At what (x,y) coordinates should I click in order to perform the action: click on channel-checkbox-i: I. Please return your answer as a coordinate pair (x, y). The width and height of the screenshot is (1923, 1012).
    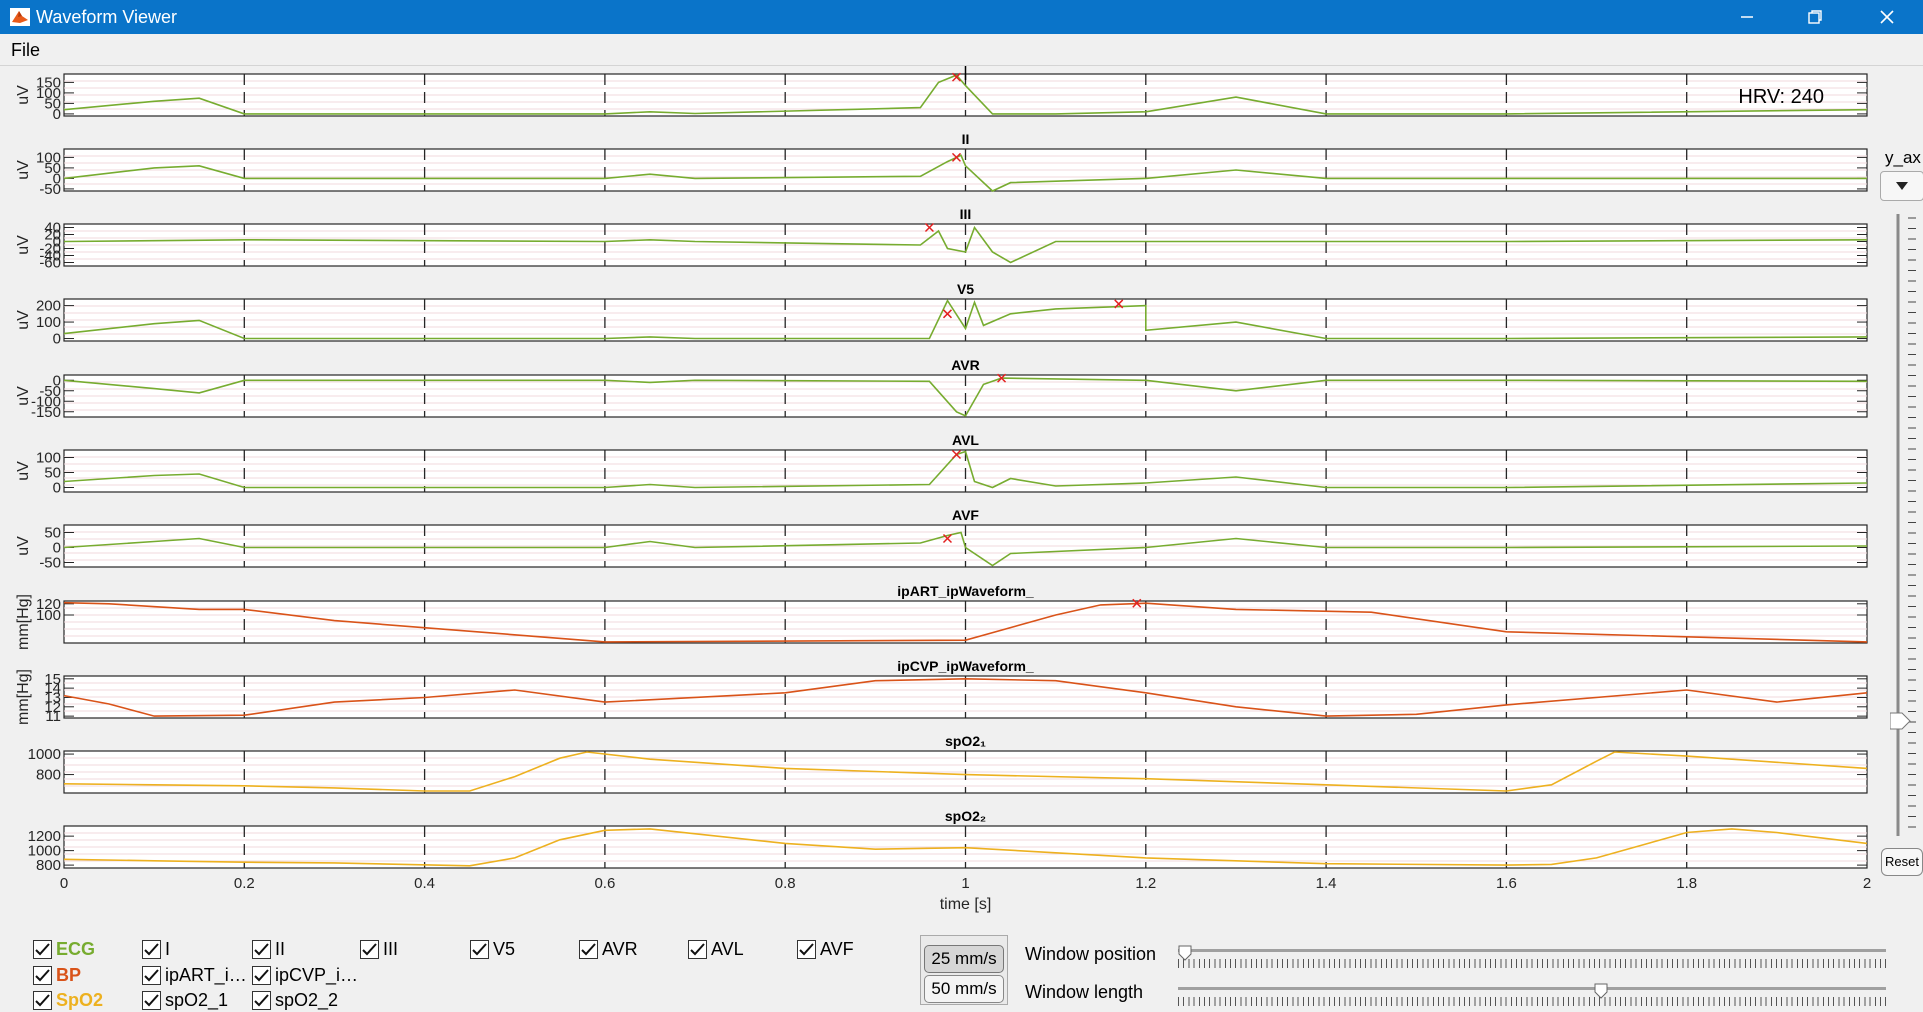
    Looking at the image, I should click on (156, 949).